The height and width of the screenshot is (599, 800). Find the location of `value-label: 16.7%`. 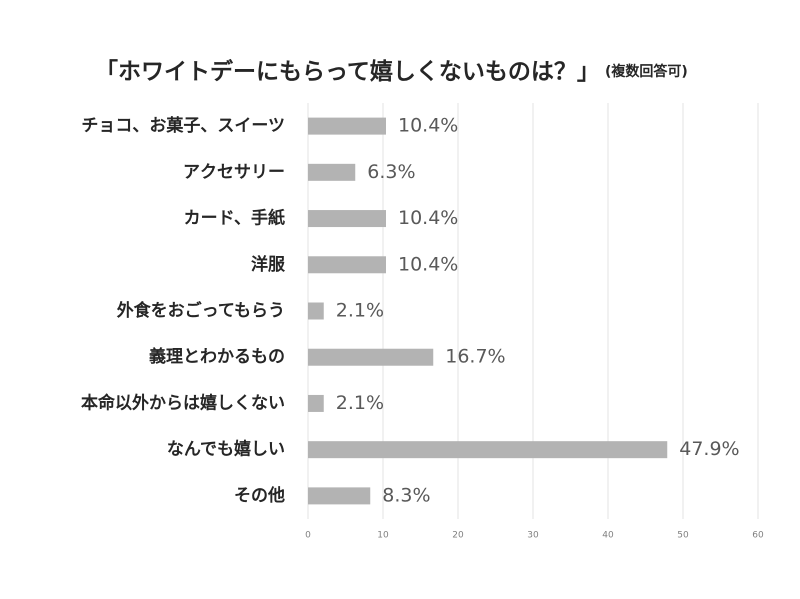

value-label: 16.7% is located at coordinates (475, 357).